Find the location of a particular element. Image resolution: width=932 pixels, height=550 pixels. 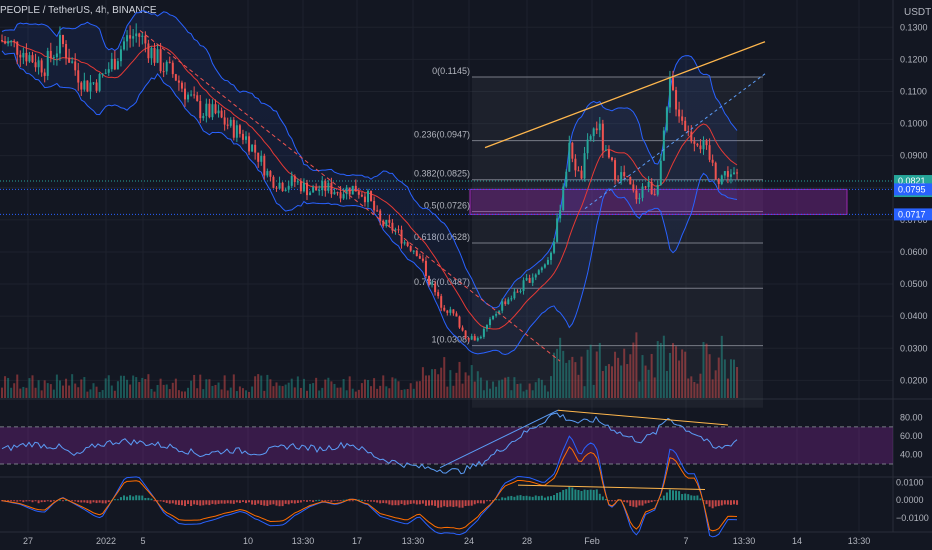

time-tick-2: 5 is located at coordinates (142, 541).